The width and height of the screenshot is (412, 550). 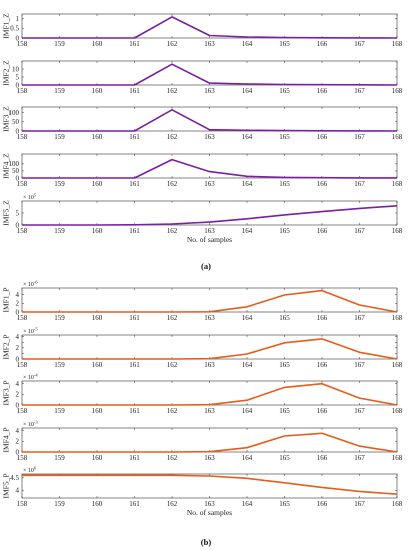 What do you see at coordinates (14, 478) in the screenshot?
I see `y-tick-label: 4.5` at bounding box center [14, 478].